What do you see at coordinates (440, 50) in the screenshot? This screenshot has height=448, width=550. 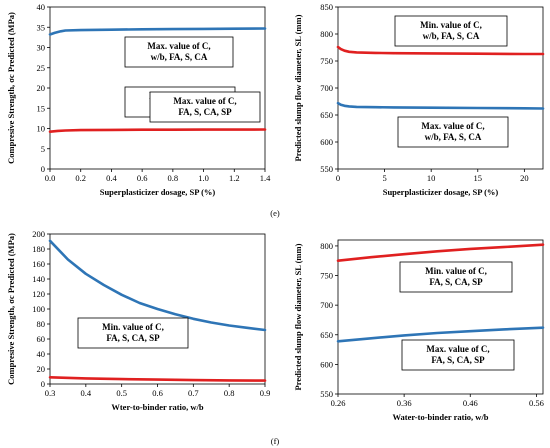 I see `top-right-series-0-line` at bounding box center [440, 50].